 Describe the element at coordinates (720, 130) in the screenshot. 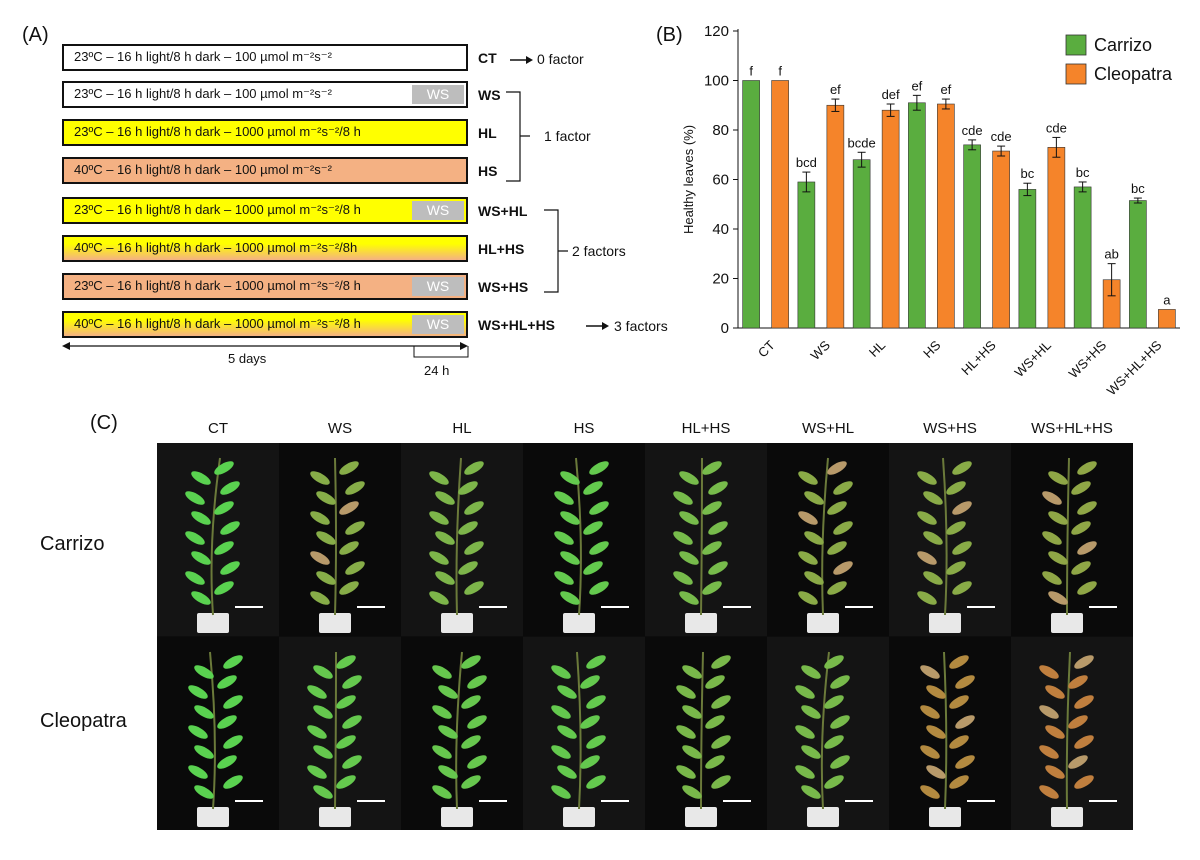

I see `y-tick-label: 80` at that location.